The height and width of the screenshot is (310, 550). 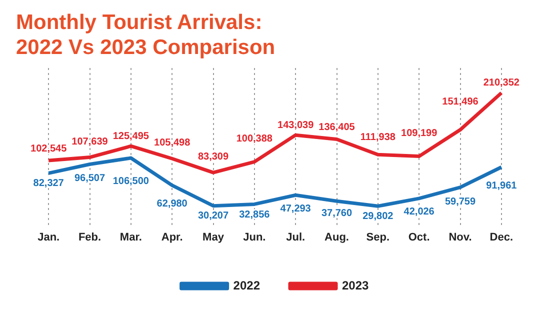 I want to click on data-label: 109,199, so click(x=419, y=134).